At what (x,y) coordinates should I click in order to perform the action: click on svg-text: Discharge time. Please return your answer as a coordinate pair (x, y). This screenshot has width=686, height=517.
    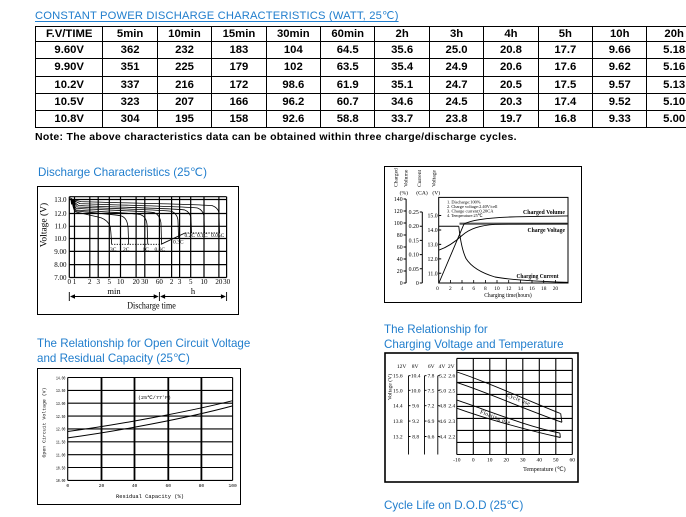
    Looking at the image, I should click on (151, 307).